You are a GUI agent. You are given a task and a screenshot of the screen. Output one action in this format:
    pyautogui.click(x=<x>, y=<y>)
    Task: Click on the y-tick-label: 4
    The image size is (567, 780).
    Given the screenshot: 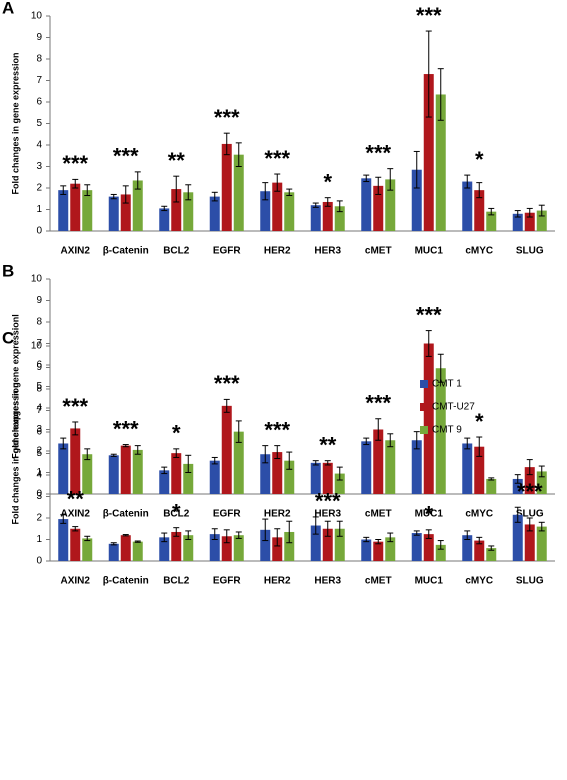 What is the action you would take?
    pyautogui.click(x=39, y=145)
    